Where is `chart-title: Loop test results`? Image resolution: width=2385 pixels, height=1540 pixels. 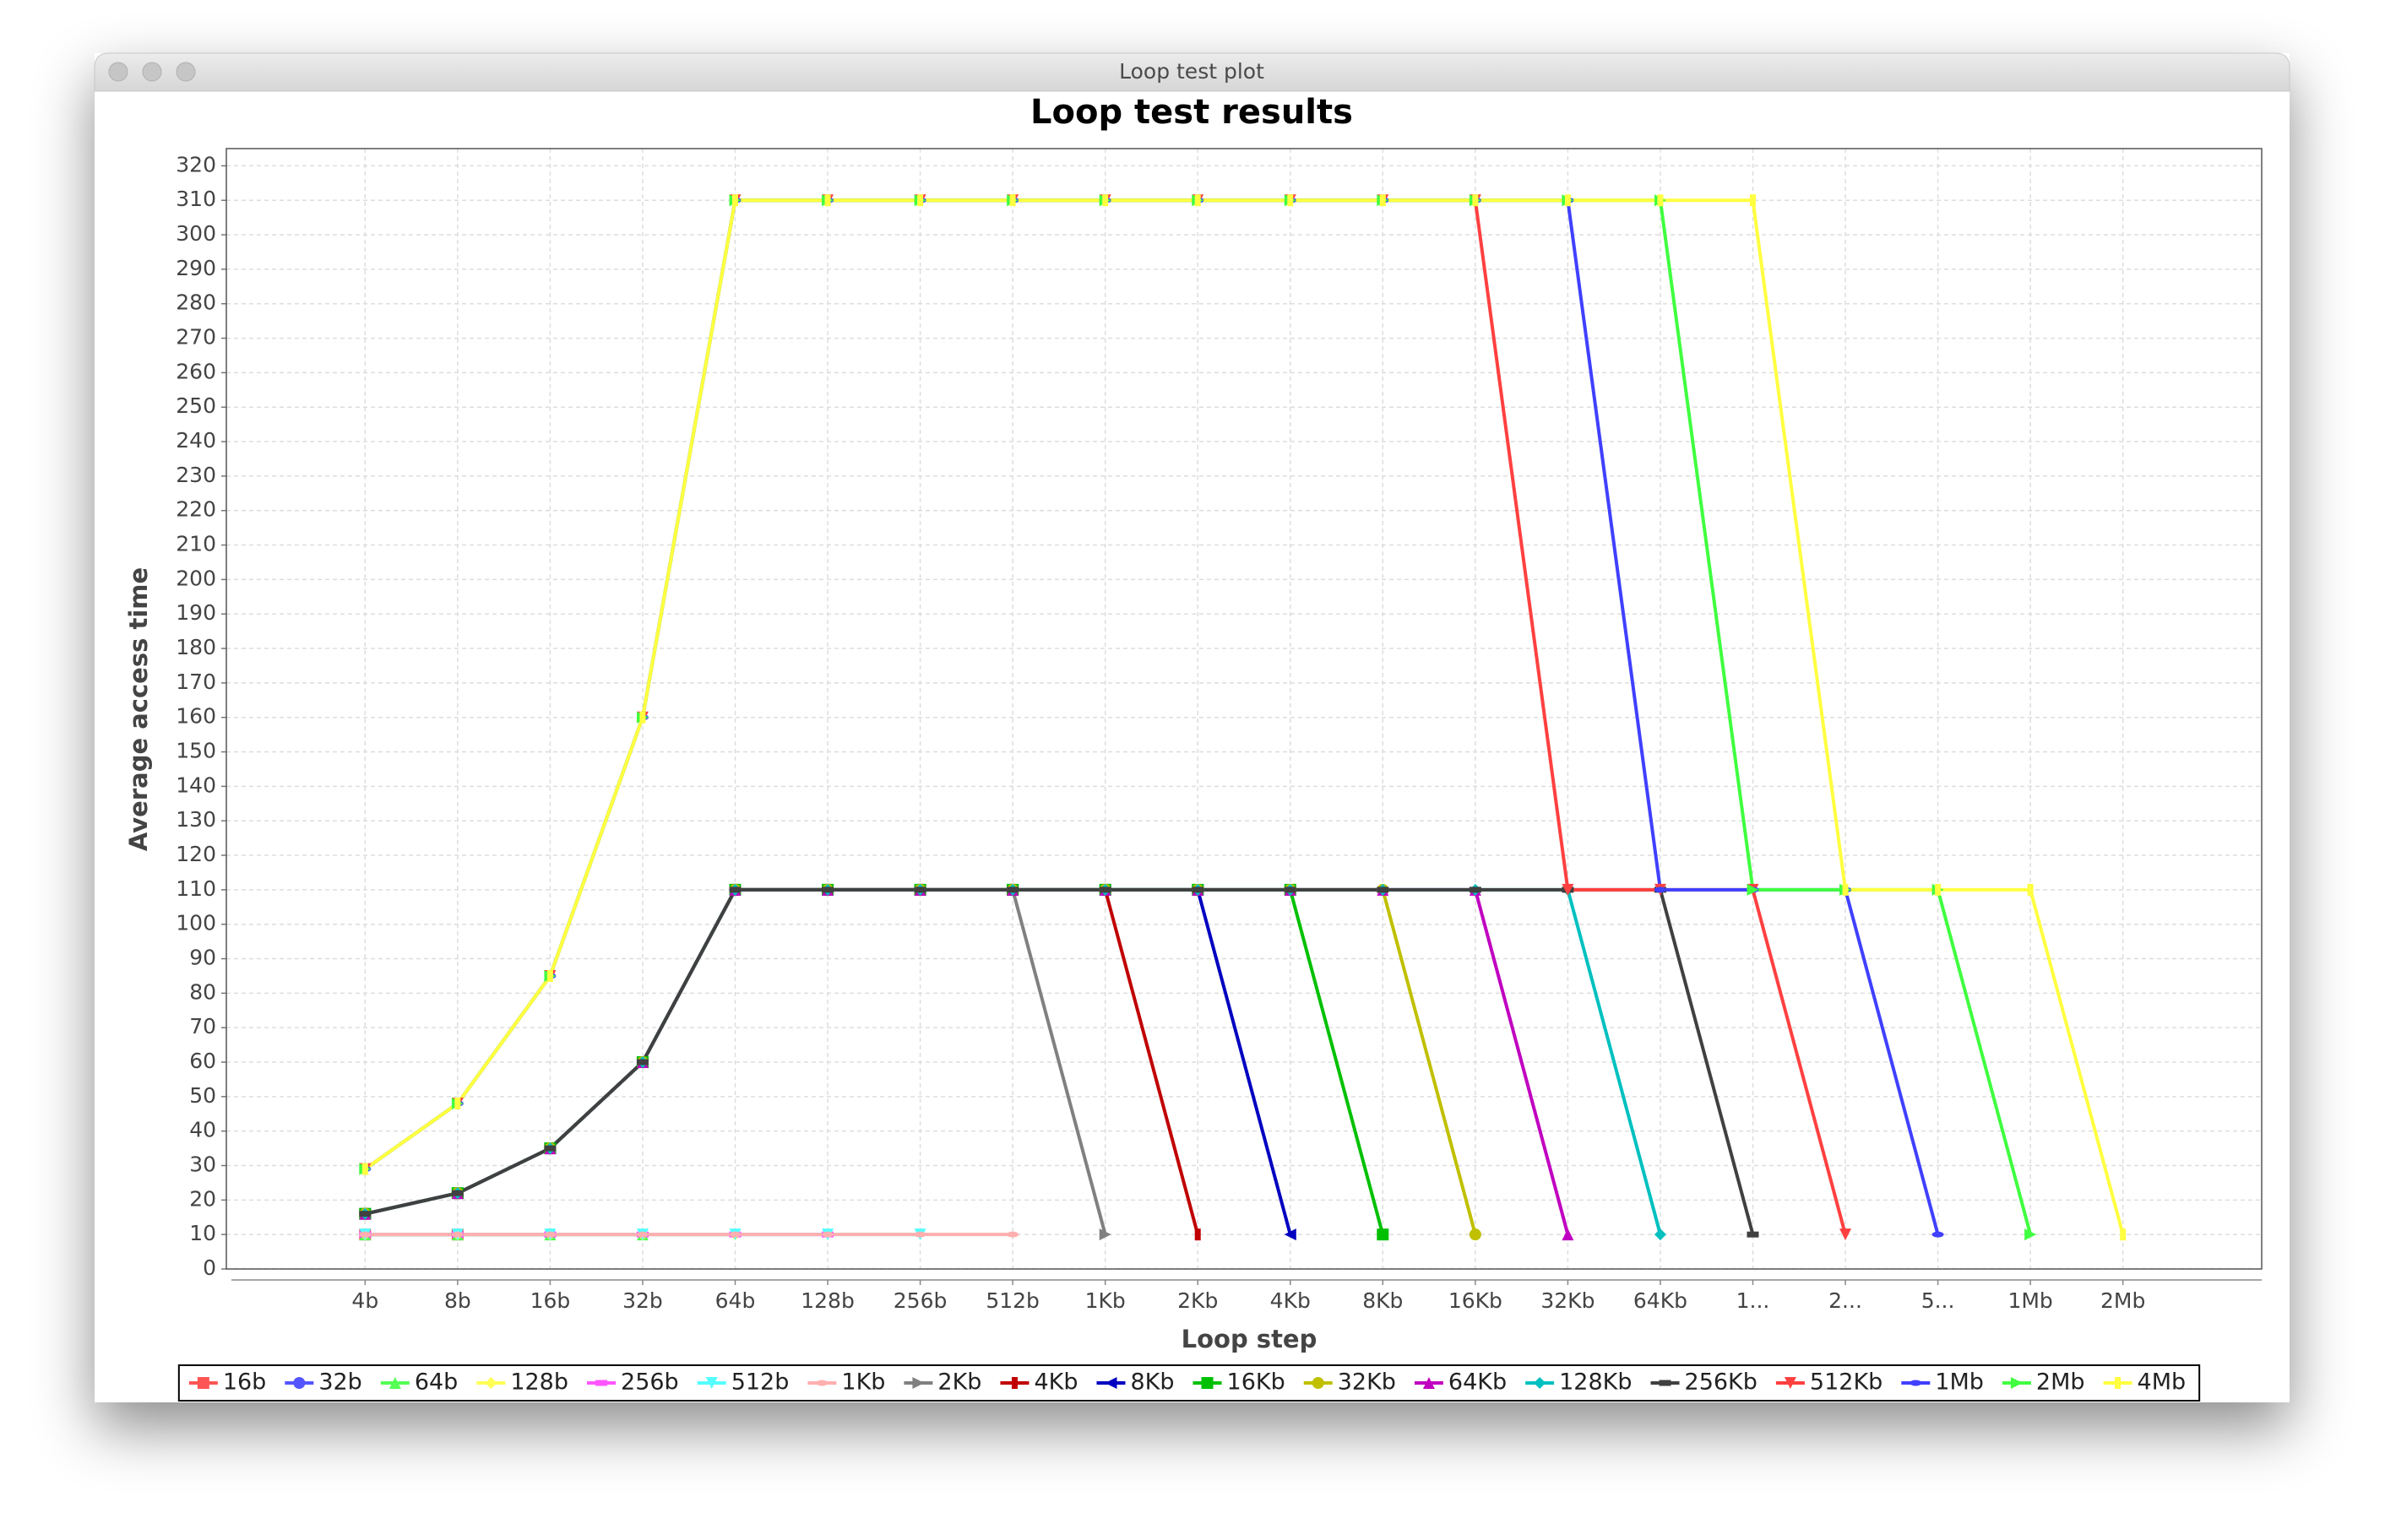 chart-title: Loop test results is located at coordinates (1192, 112).